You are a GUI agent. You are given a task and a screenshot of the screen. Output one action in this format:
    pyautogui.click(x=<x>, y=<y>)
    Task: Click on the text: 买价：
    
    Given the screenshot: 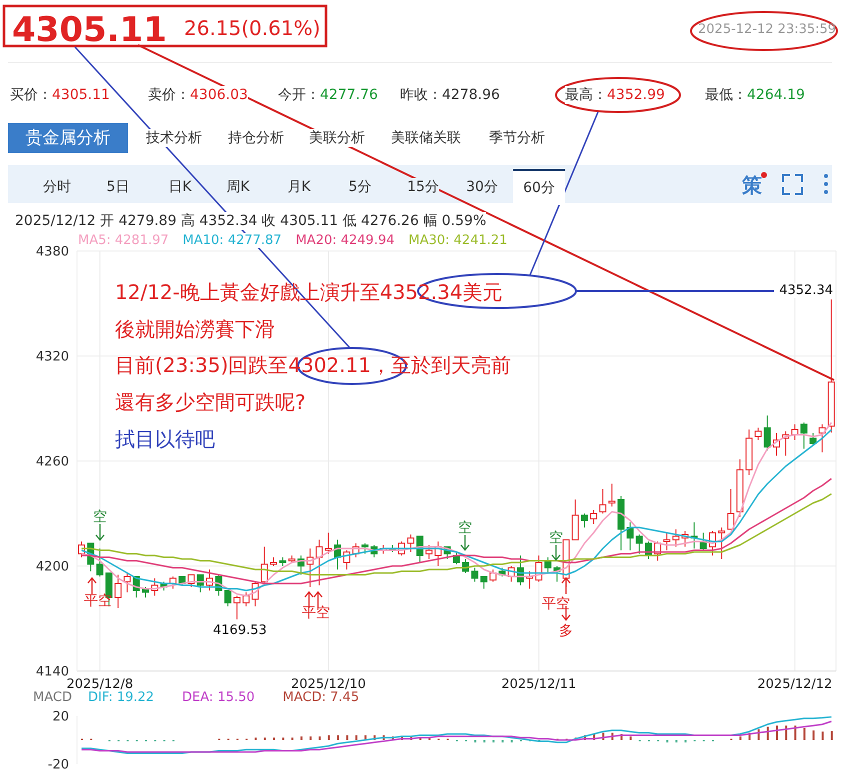 What is the action you would take?
    pyautogui.click(x=31, y=95)
    